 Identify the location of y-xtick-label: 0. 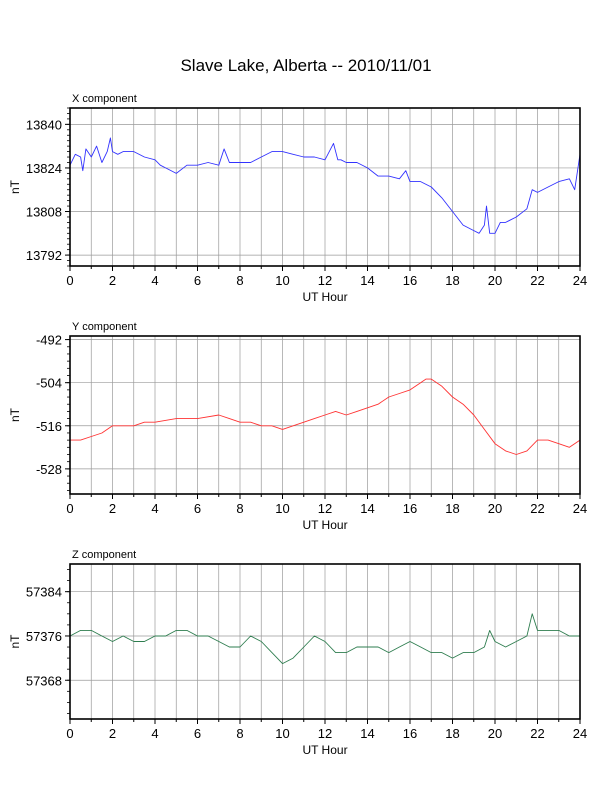
(69, 508).